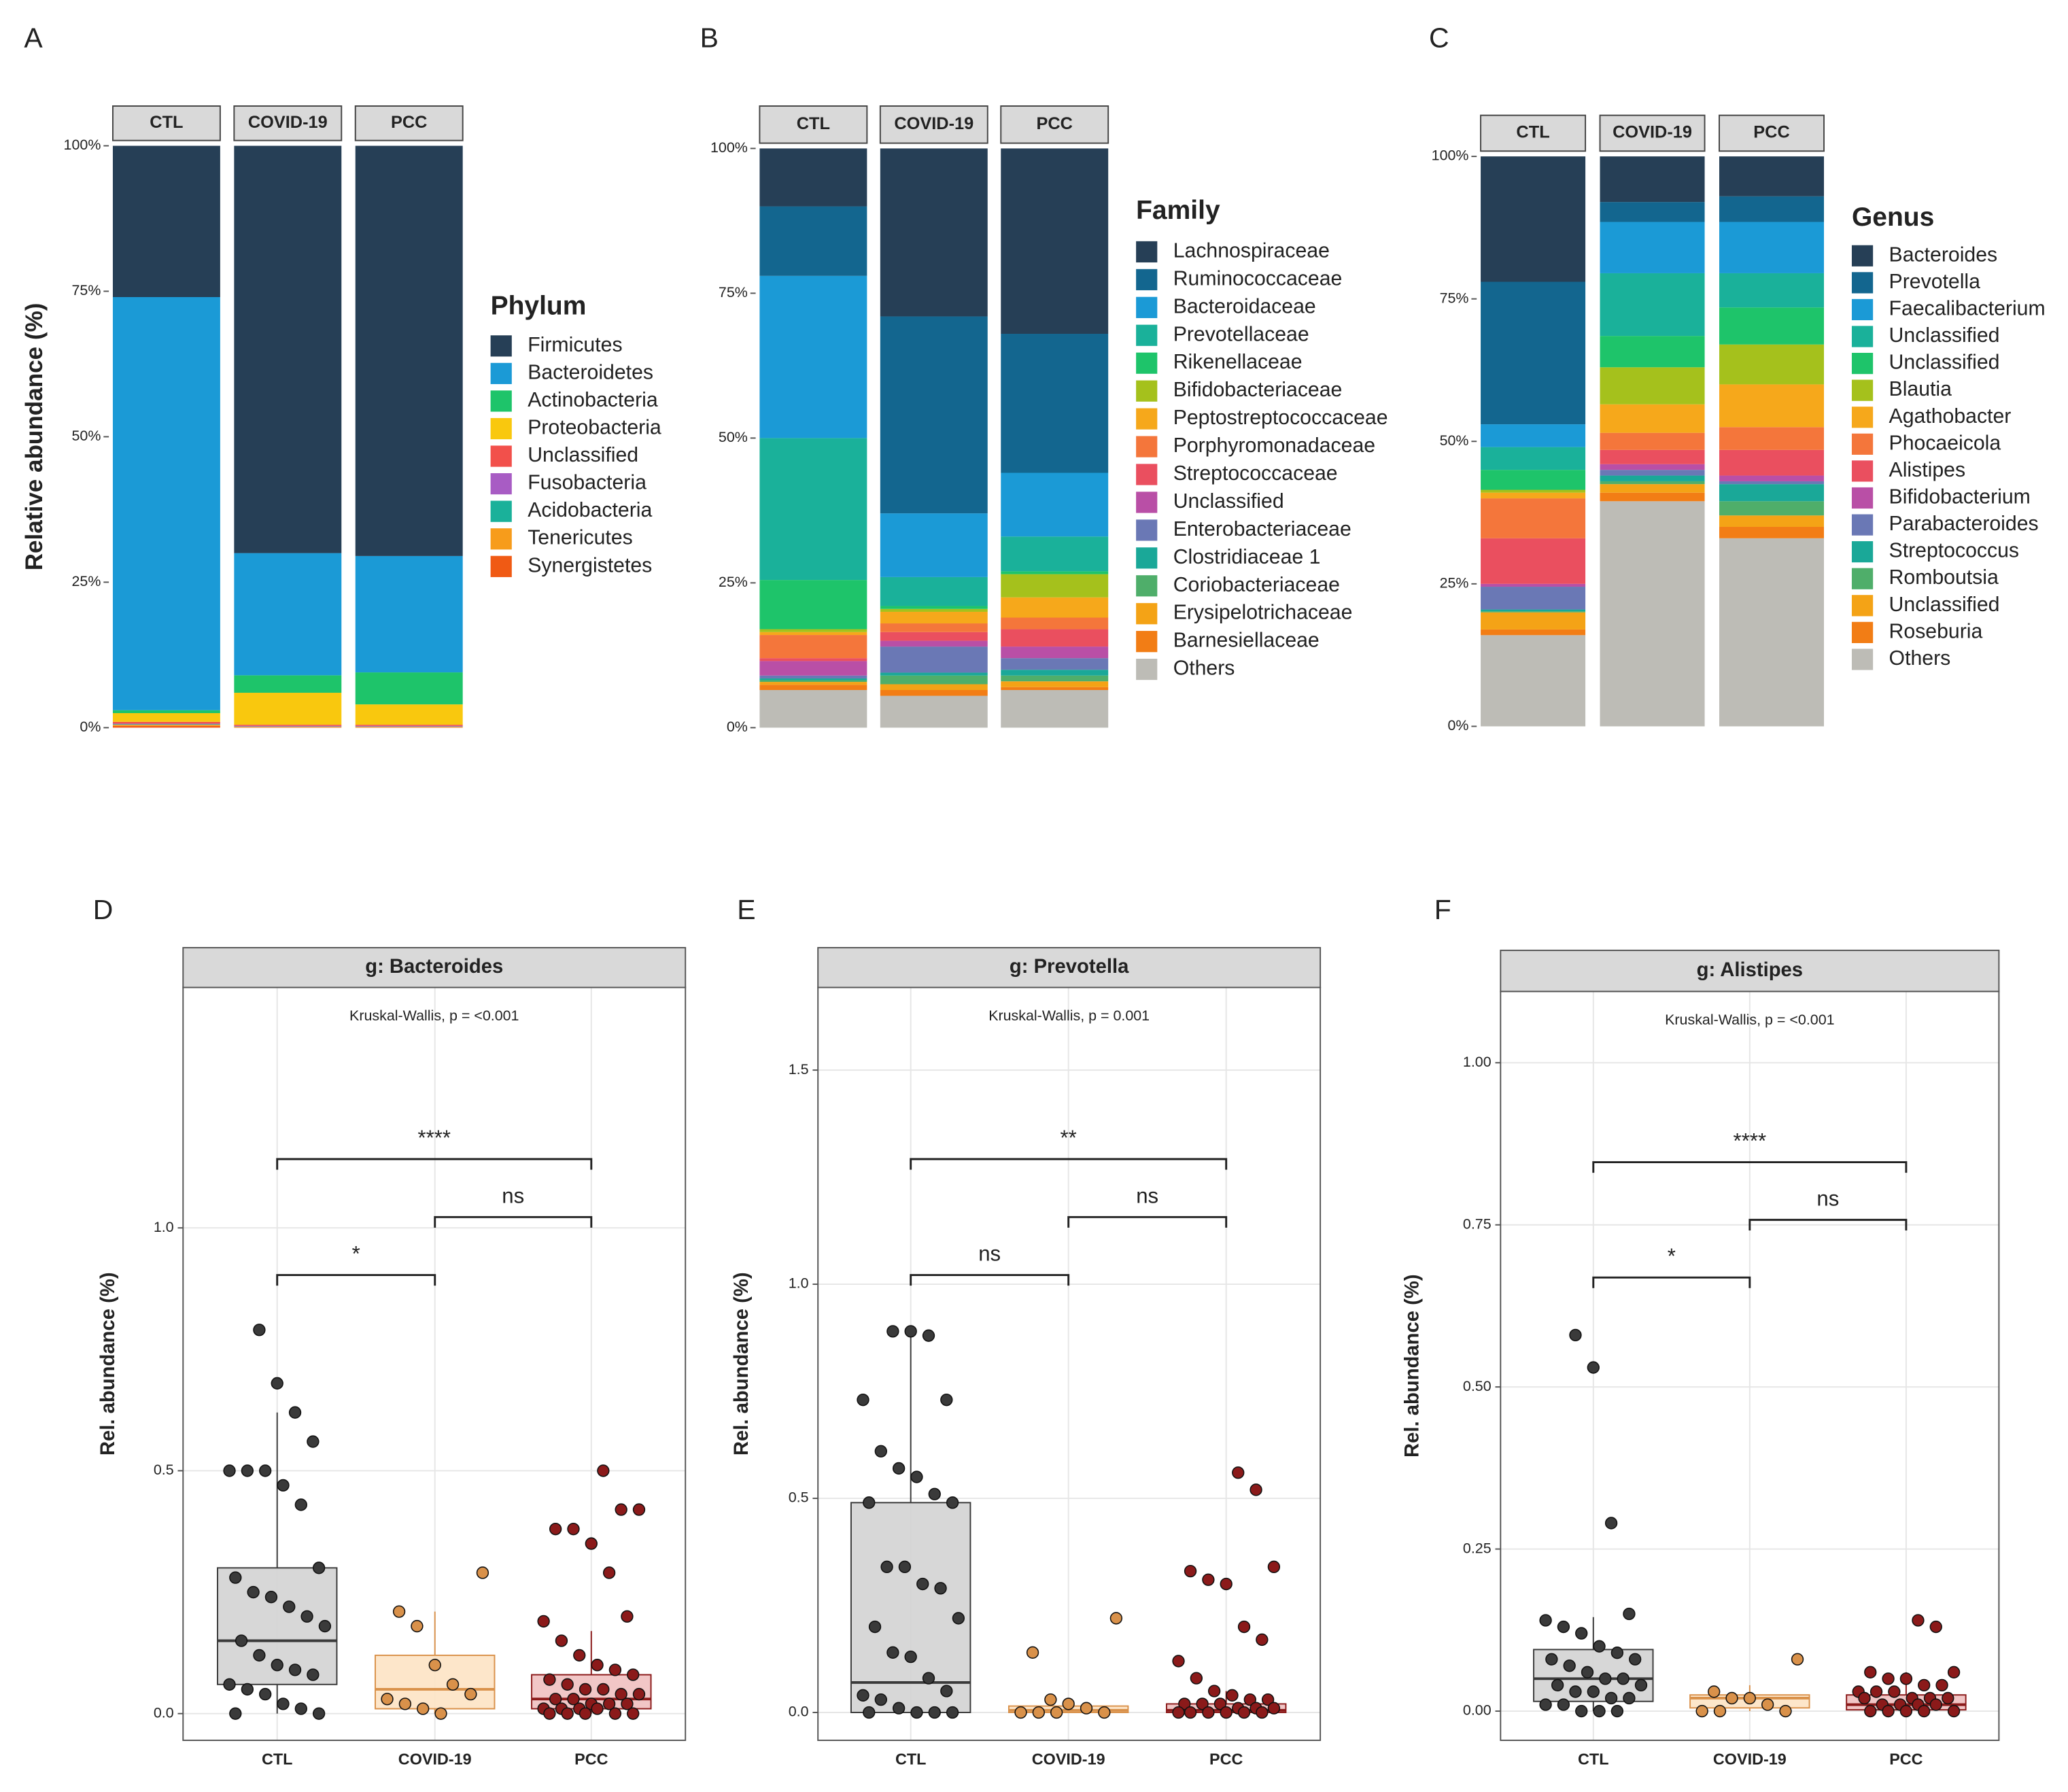  What do you see at coordinates (33, 37) in the screenshot?
I see `panel-label: A` at bounding box center [33, 37].